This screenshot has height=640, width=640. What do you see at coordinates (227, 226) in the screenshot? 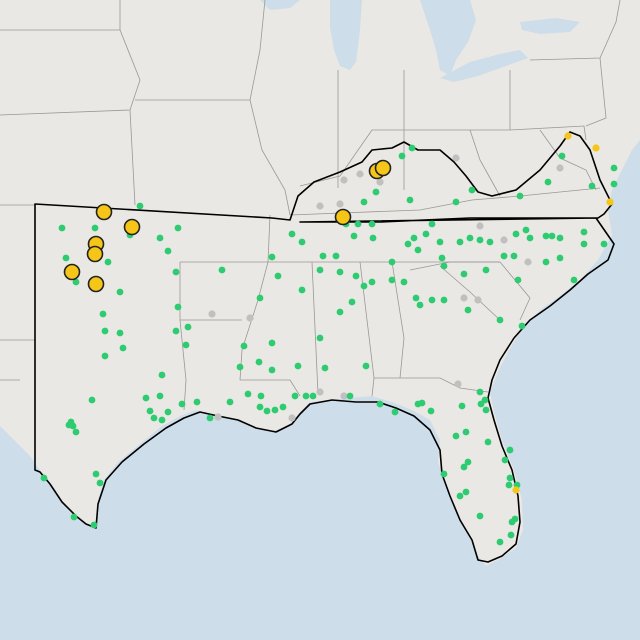
I see `large-station-markers` at bounding box center [227, 226].